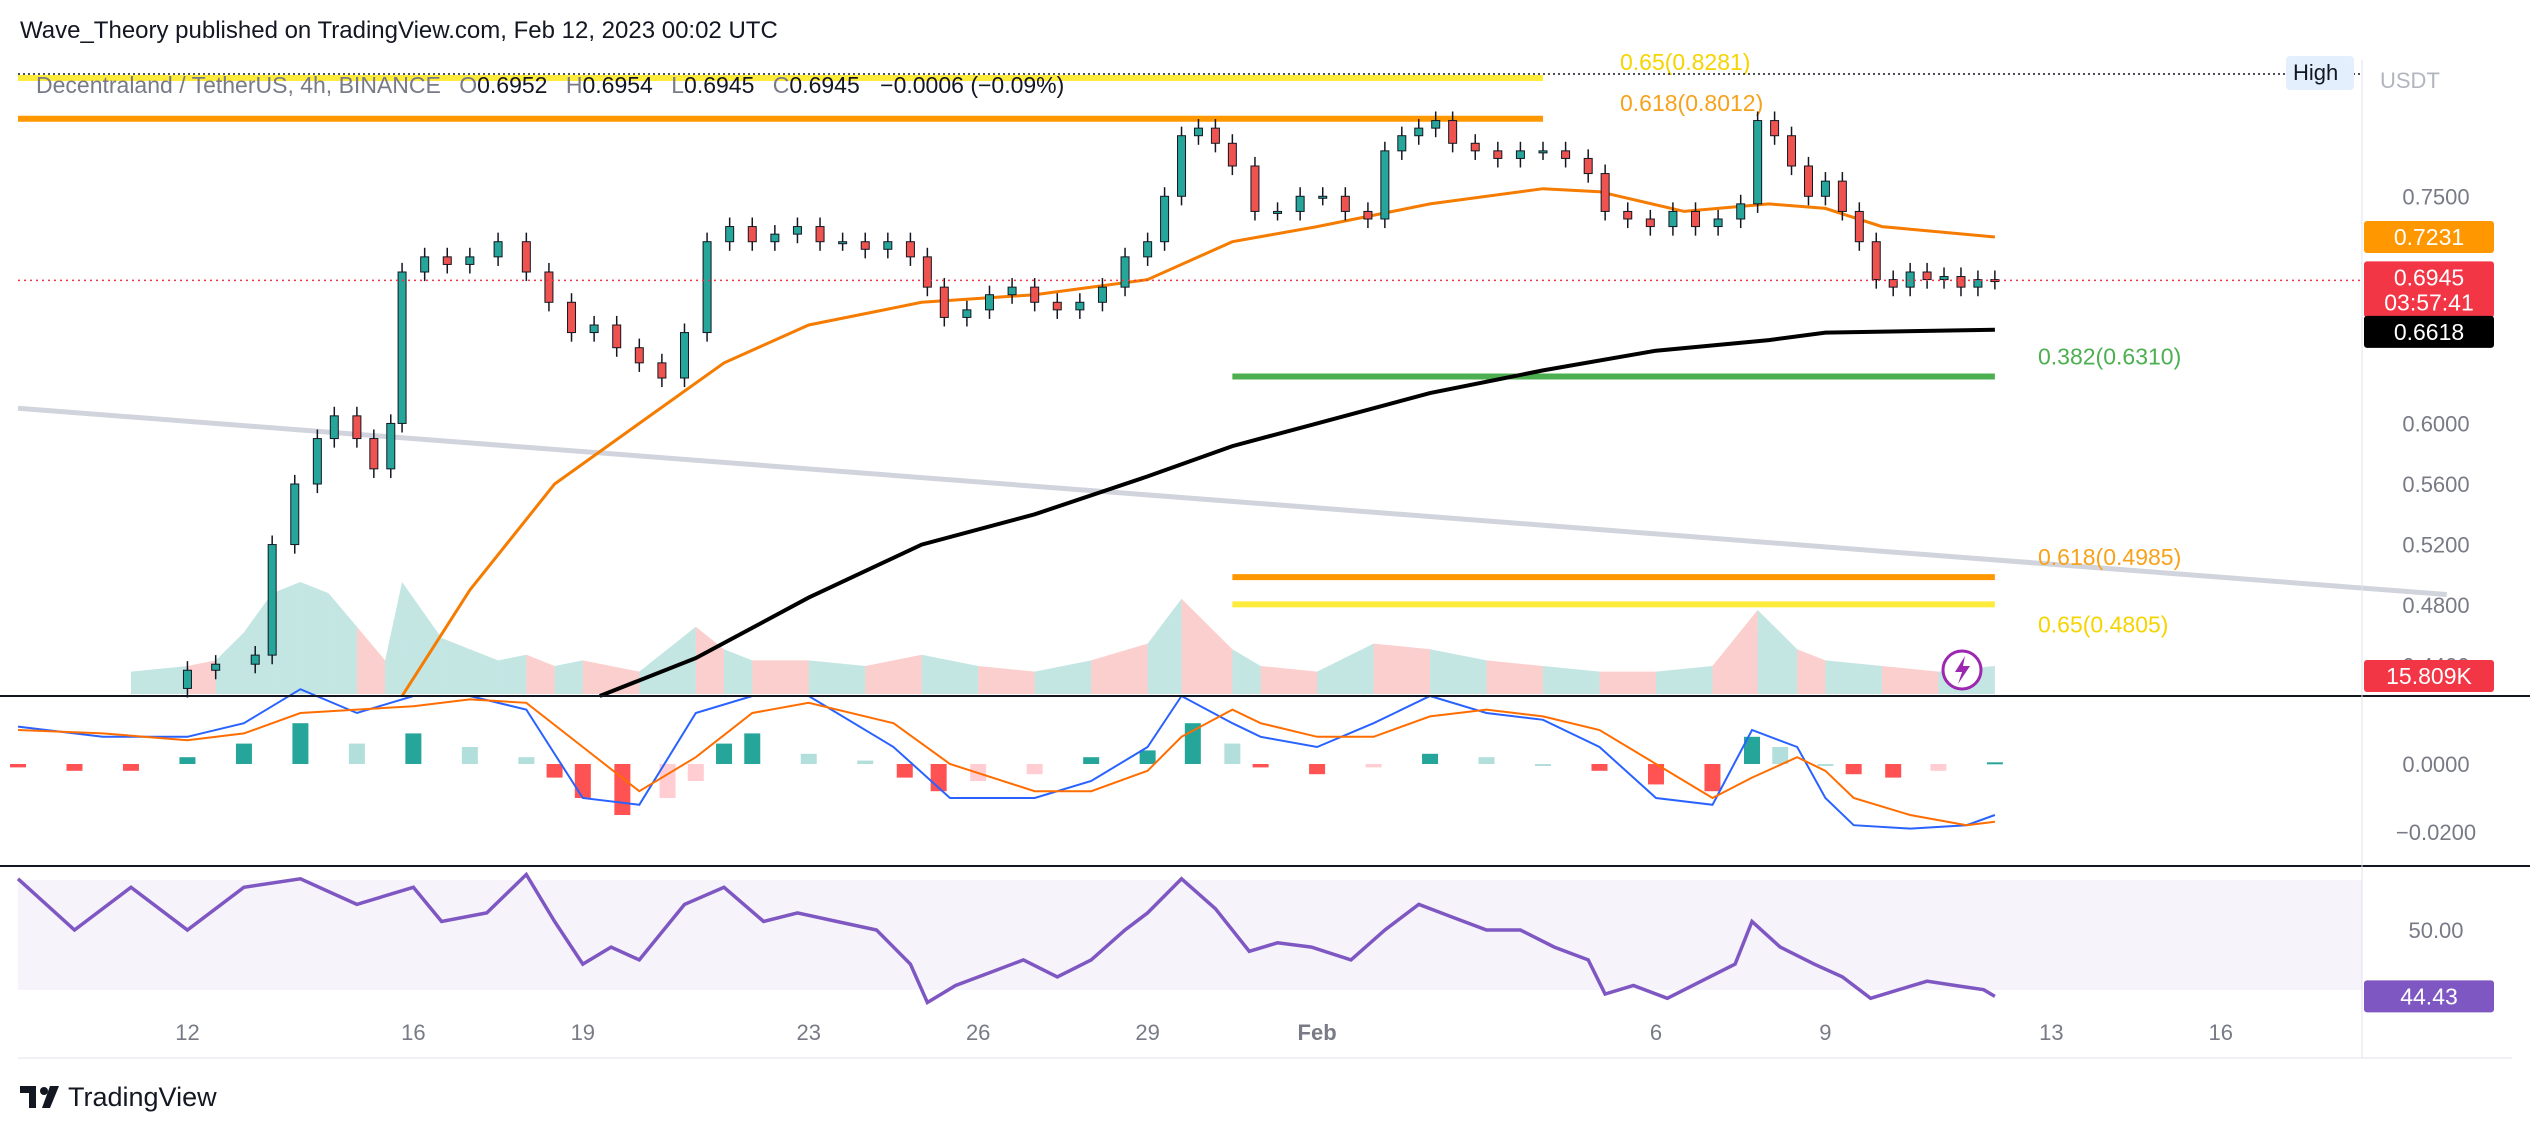 Image resolution: width=2530 pixels, height=1130 pixels. I want to click on macd-pane, so click(1006, 759).